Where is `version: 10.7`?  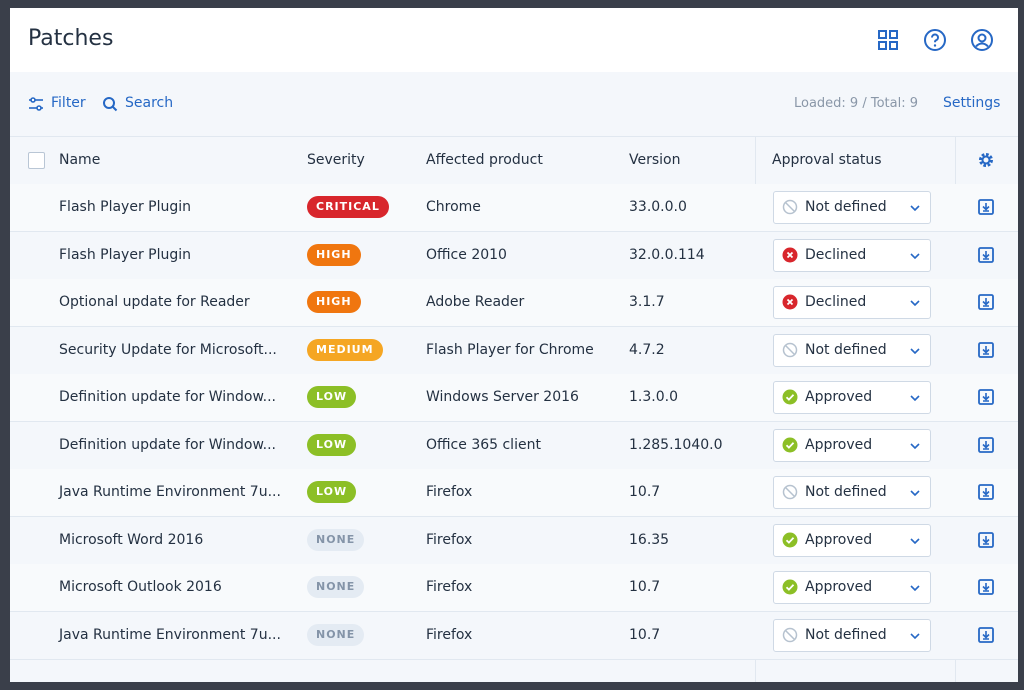
version: 10.7 is located at coordinates (645, 634).